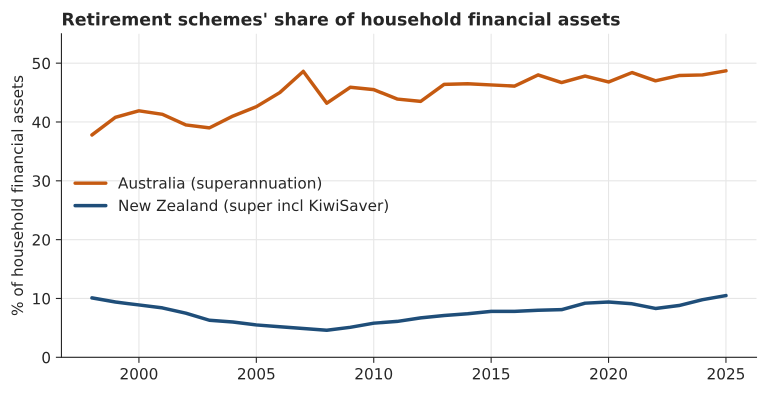 The width and height of the screenshot is (768, 397). Describe the element at coordinates (41, 64) in the screenshot. I see `y-tick-label: 50` at that location.